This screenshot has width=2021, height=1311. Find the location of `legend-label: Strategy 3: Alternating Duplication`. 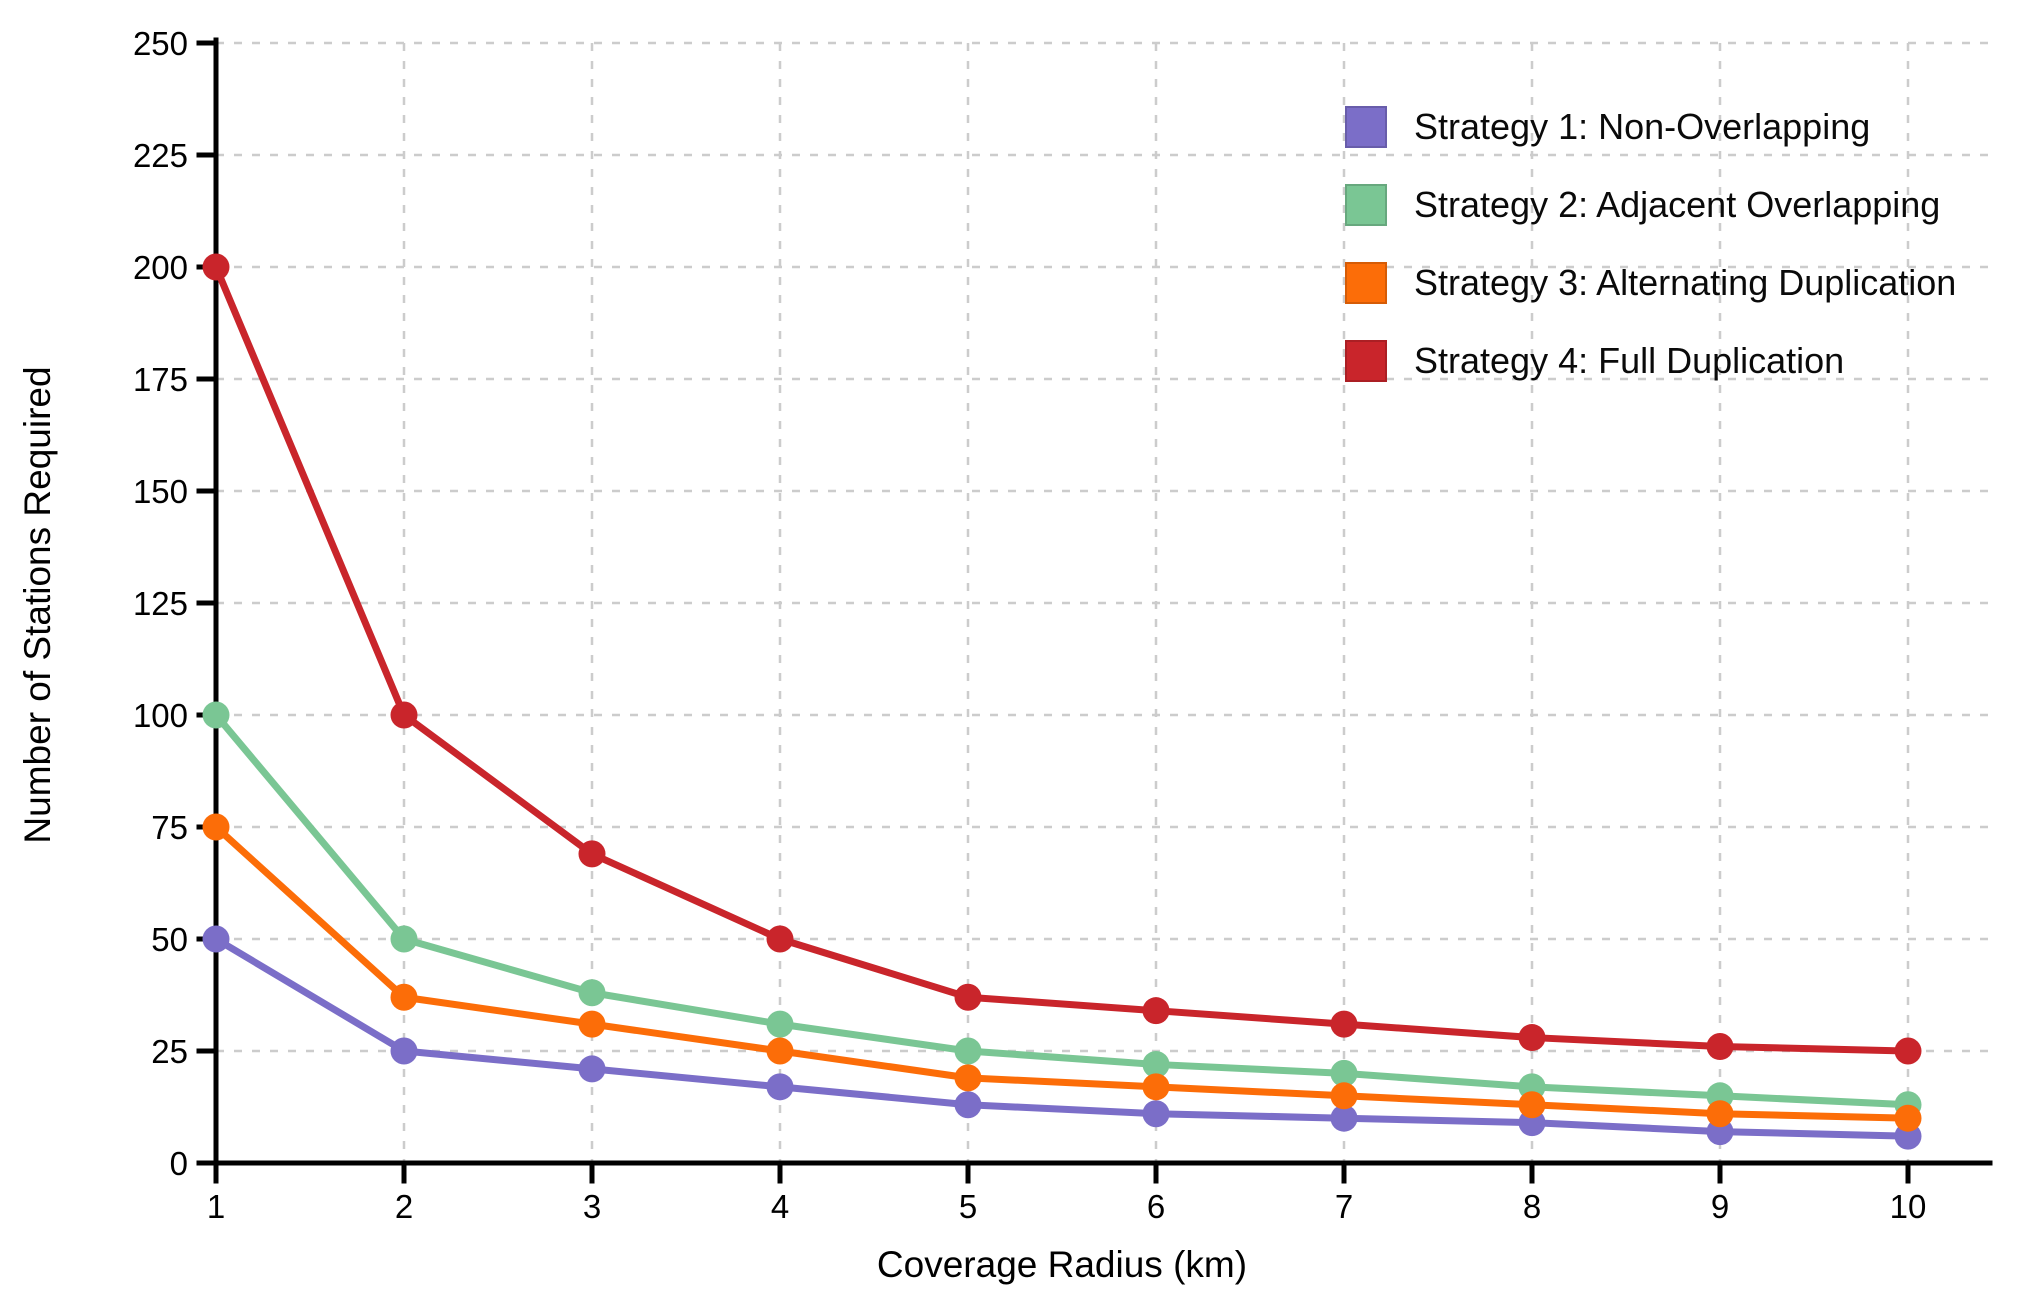

legend-label: Strategy 3: Alternating Duplication is located at coordinates (1685, 282).